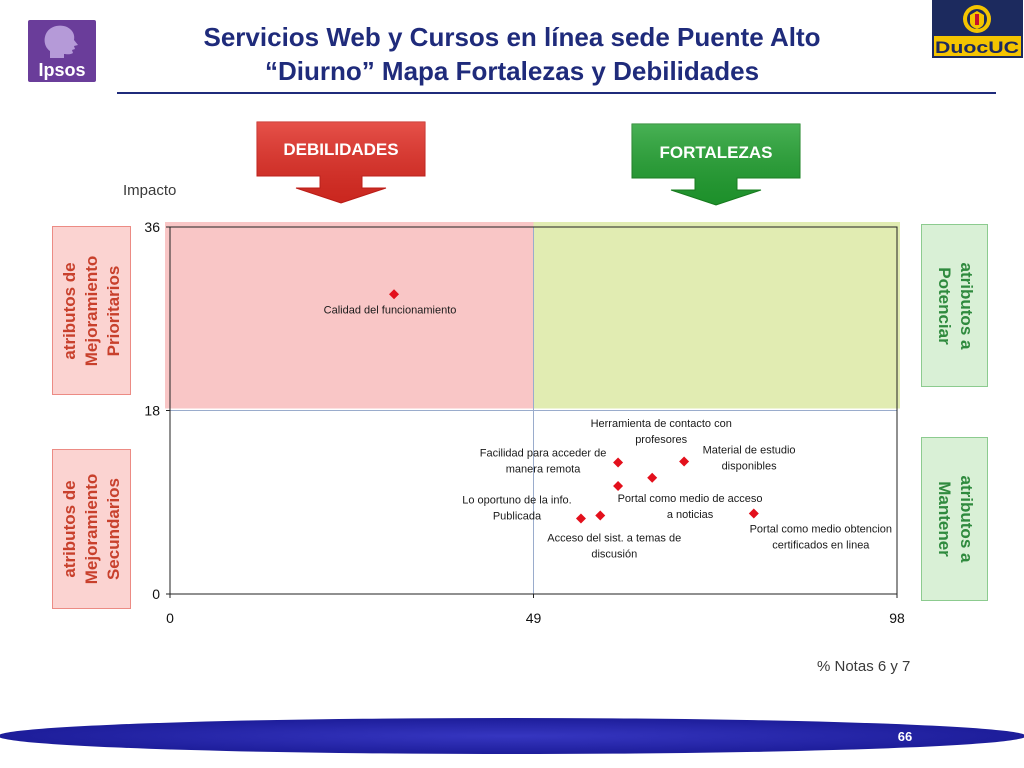 This screenshot has height=768, width=1024. Describe the element at coordinates (661, 432) in the screenshot. I see `data-point-label: Herramienta de contacto con profesores` at that location.